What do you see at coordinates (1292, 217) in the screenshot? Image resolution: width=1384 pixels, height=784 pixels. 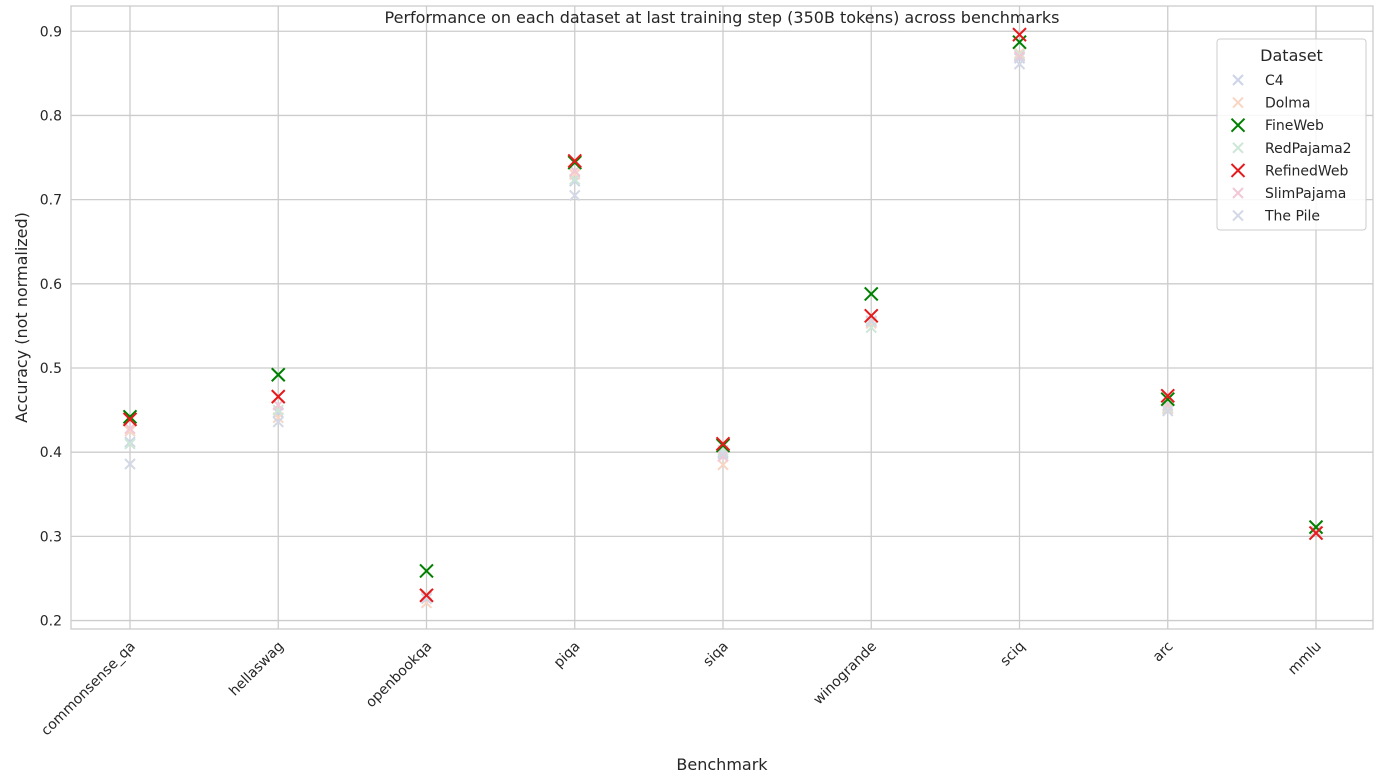 I see `legend-label: The Pile` at bounding box center [1292, 217].